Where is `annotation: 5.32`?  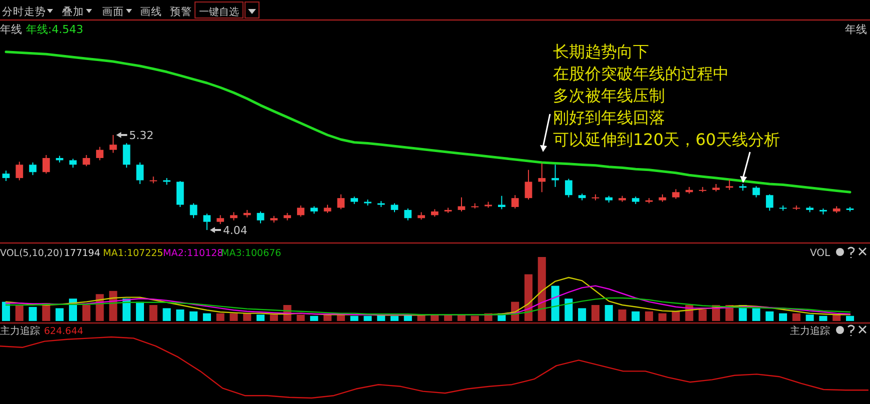
annotation: 5.32 is located at coordinates (141, 135).